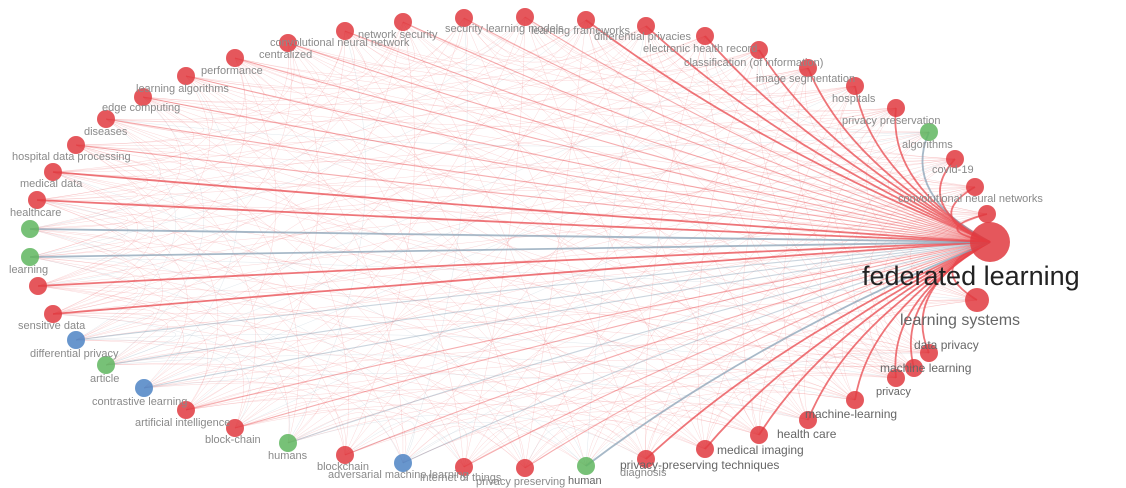 This screenshot has height=488, width=1126. Describe the element at coordinates (987, 214) in the screenshot. I see `node-u3` at that location.